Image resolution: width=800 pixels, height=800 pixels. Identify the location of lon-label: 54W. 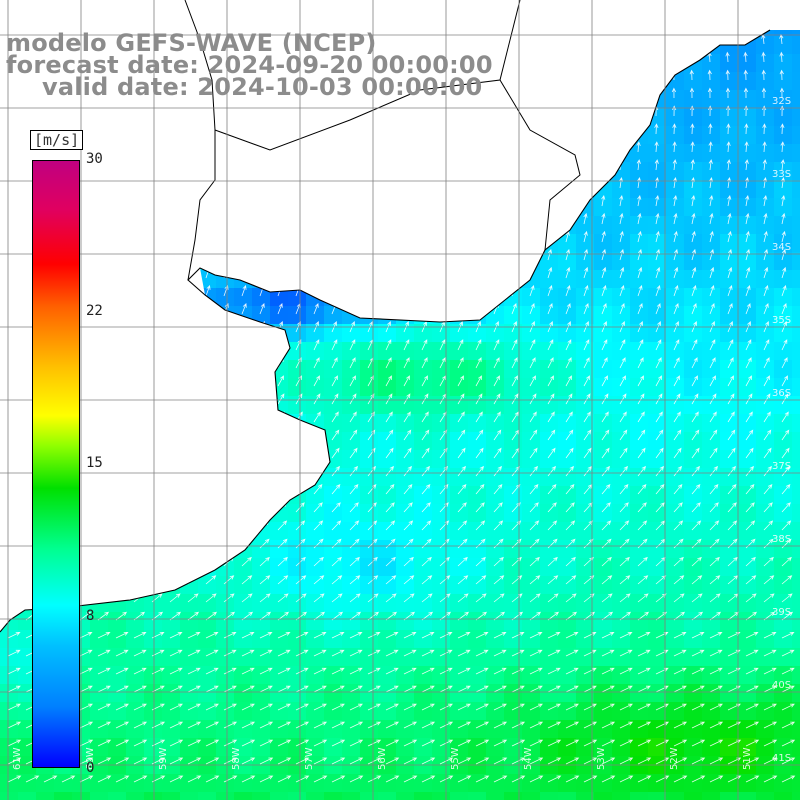
(528, 758).